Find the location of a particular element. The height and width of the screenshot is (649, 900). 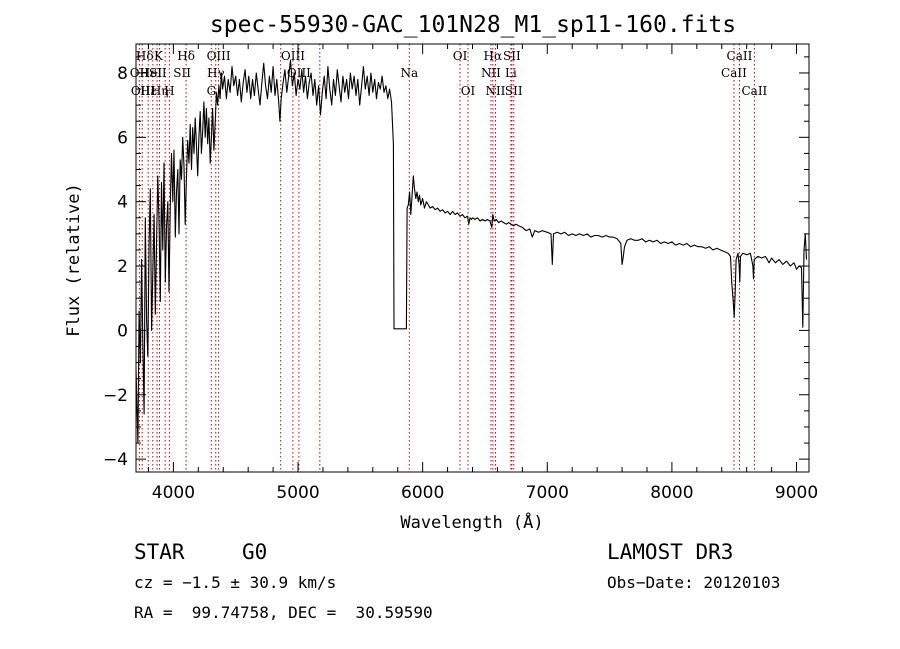

line-marker-label: K is located at coordinates (159, 56).